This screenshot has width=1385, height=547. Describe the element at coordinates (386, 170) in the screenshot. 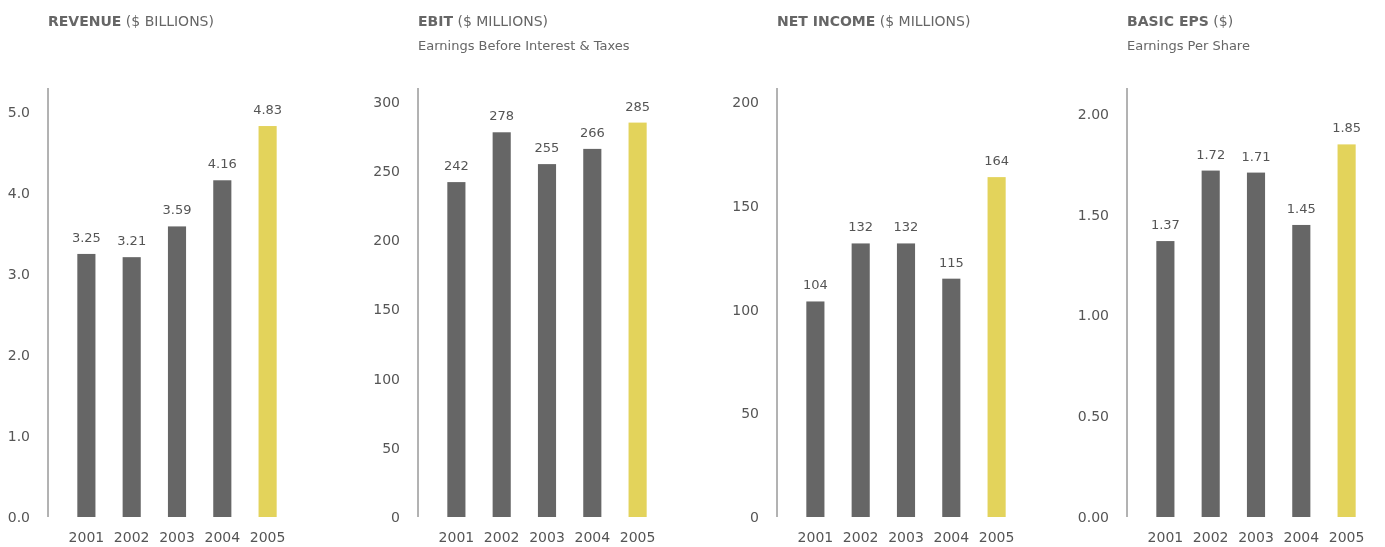

I see `y-tick-label: 250` at that location.